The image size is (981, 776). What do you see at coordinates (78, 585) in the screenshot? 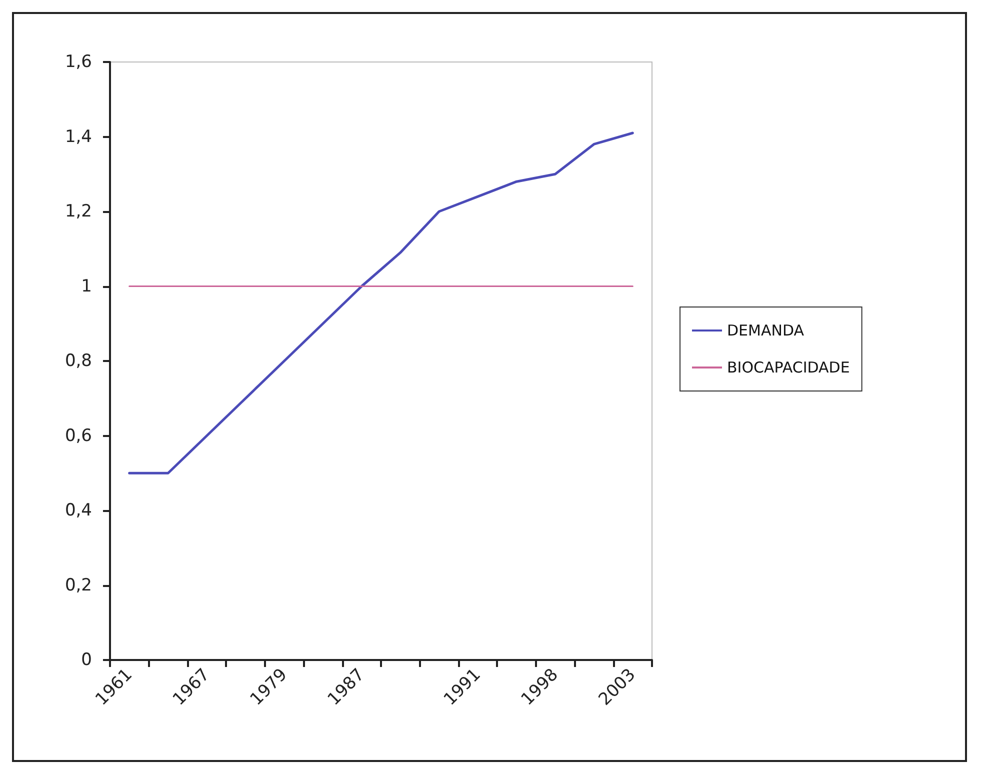
I see `y-tick-label: 0,2` at bounding box center [78, 585].